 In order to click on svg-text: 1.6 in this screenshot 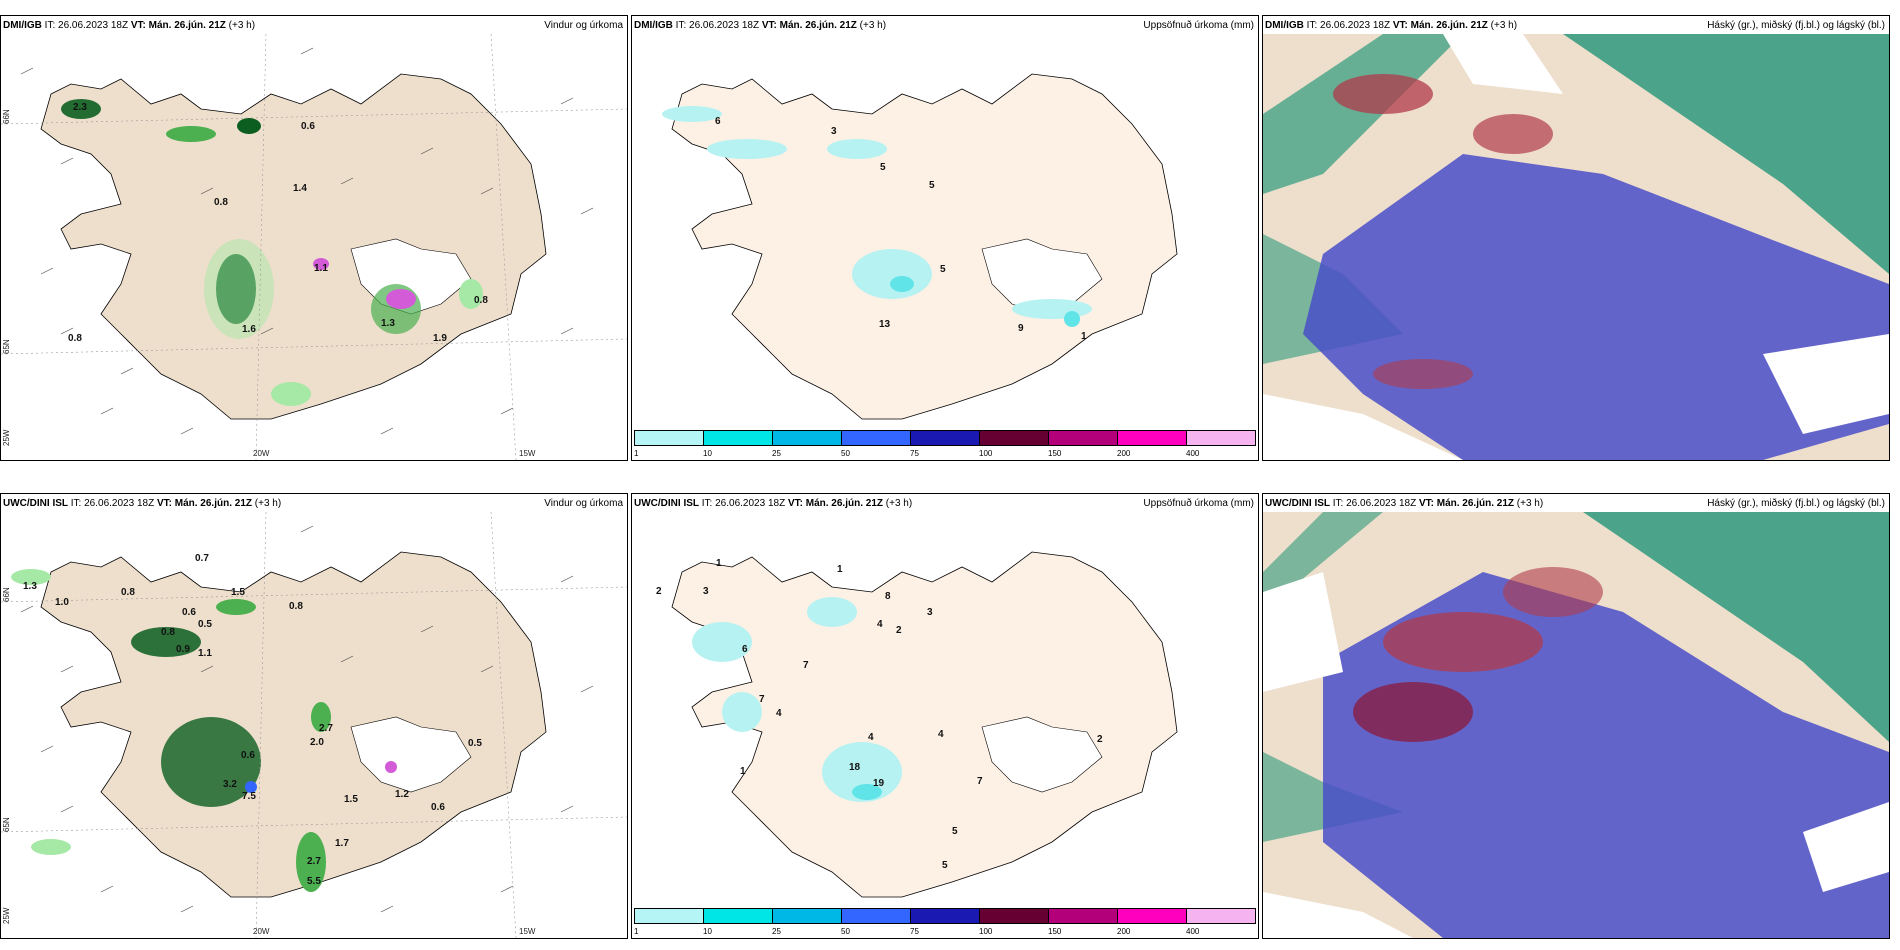, I will do `click(249, 329)`.